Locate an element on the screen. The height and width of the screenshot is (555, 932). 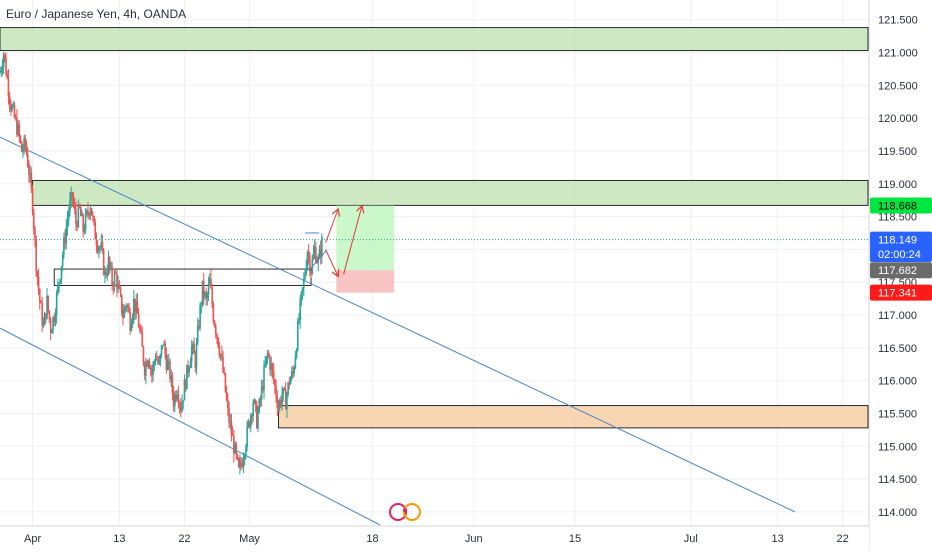
date-tick-label: 22 is located at coordinates (843, 539).